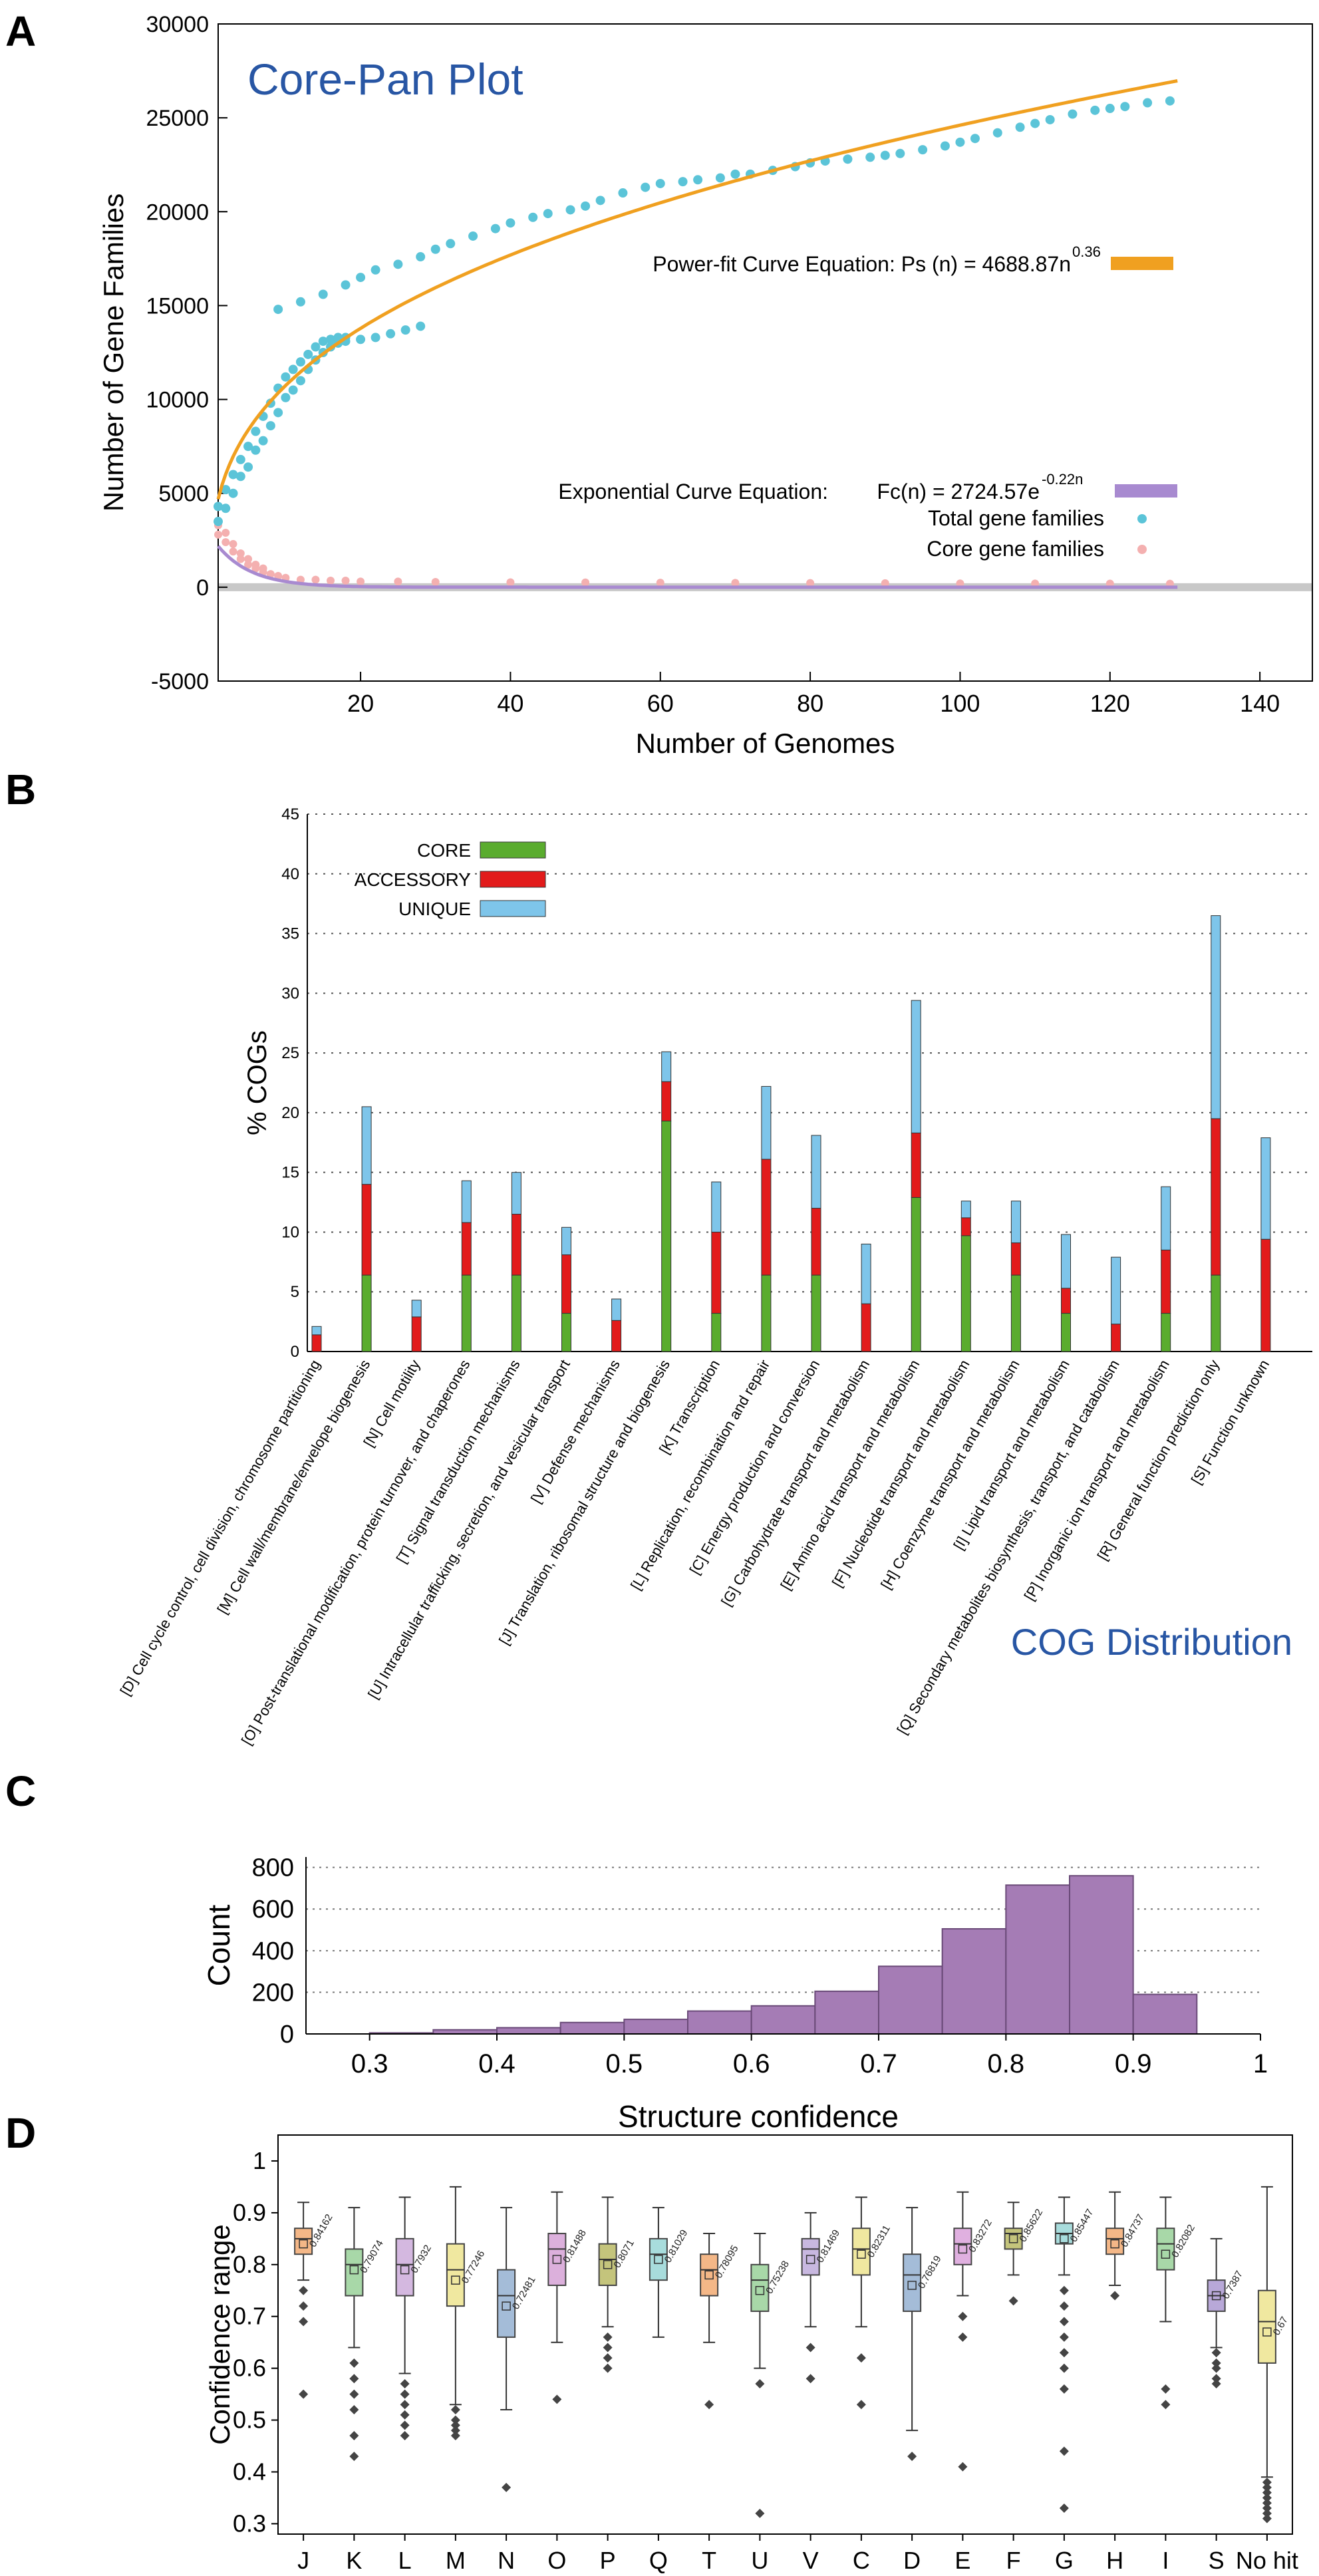  I want to click on x-tick-label: 0.5, so click(624, 2063).